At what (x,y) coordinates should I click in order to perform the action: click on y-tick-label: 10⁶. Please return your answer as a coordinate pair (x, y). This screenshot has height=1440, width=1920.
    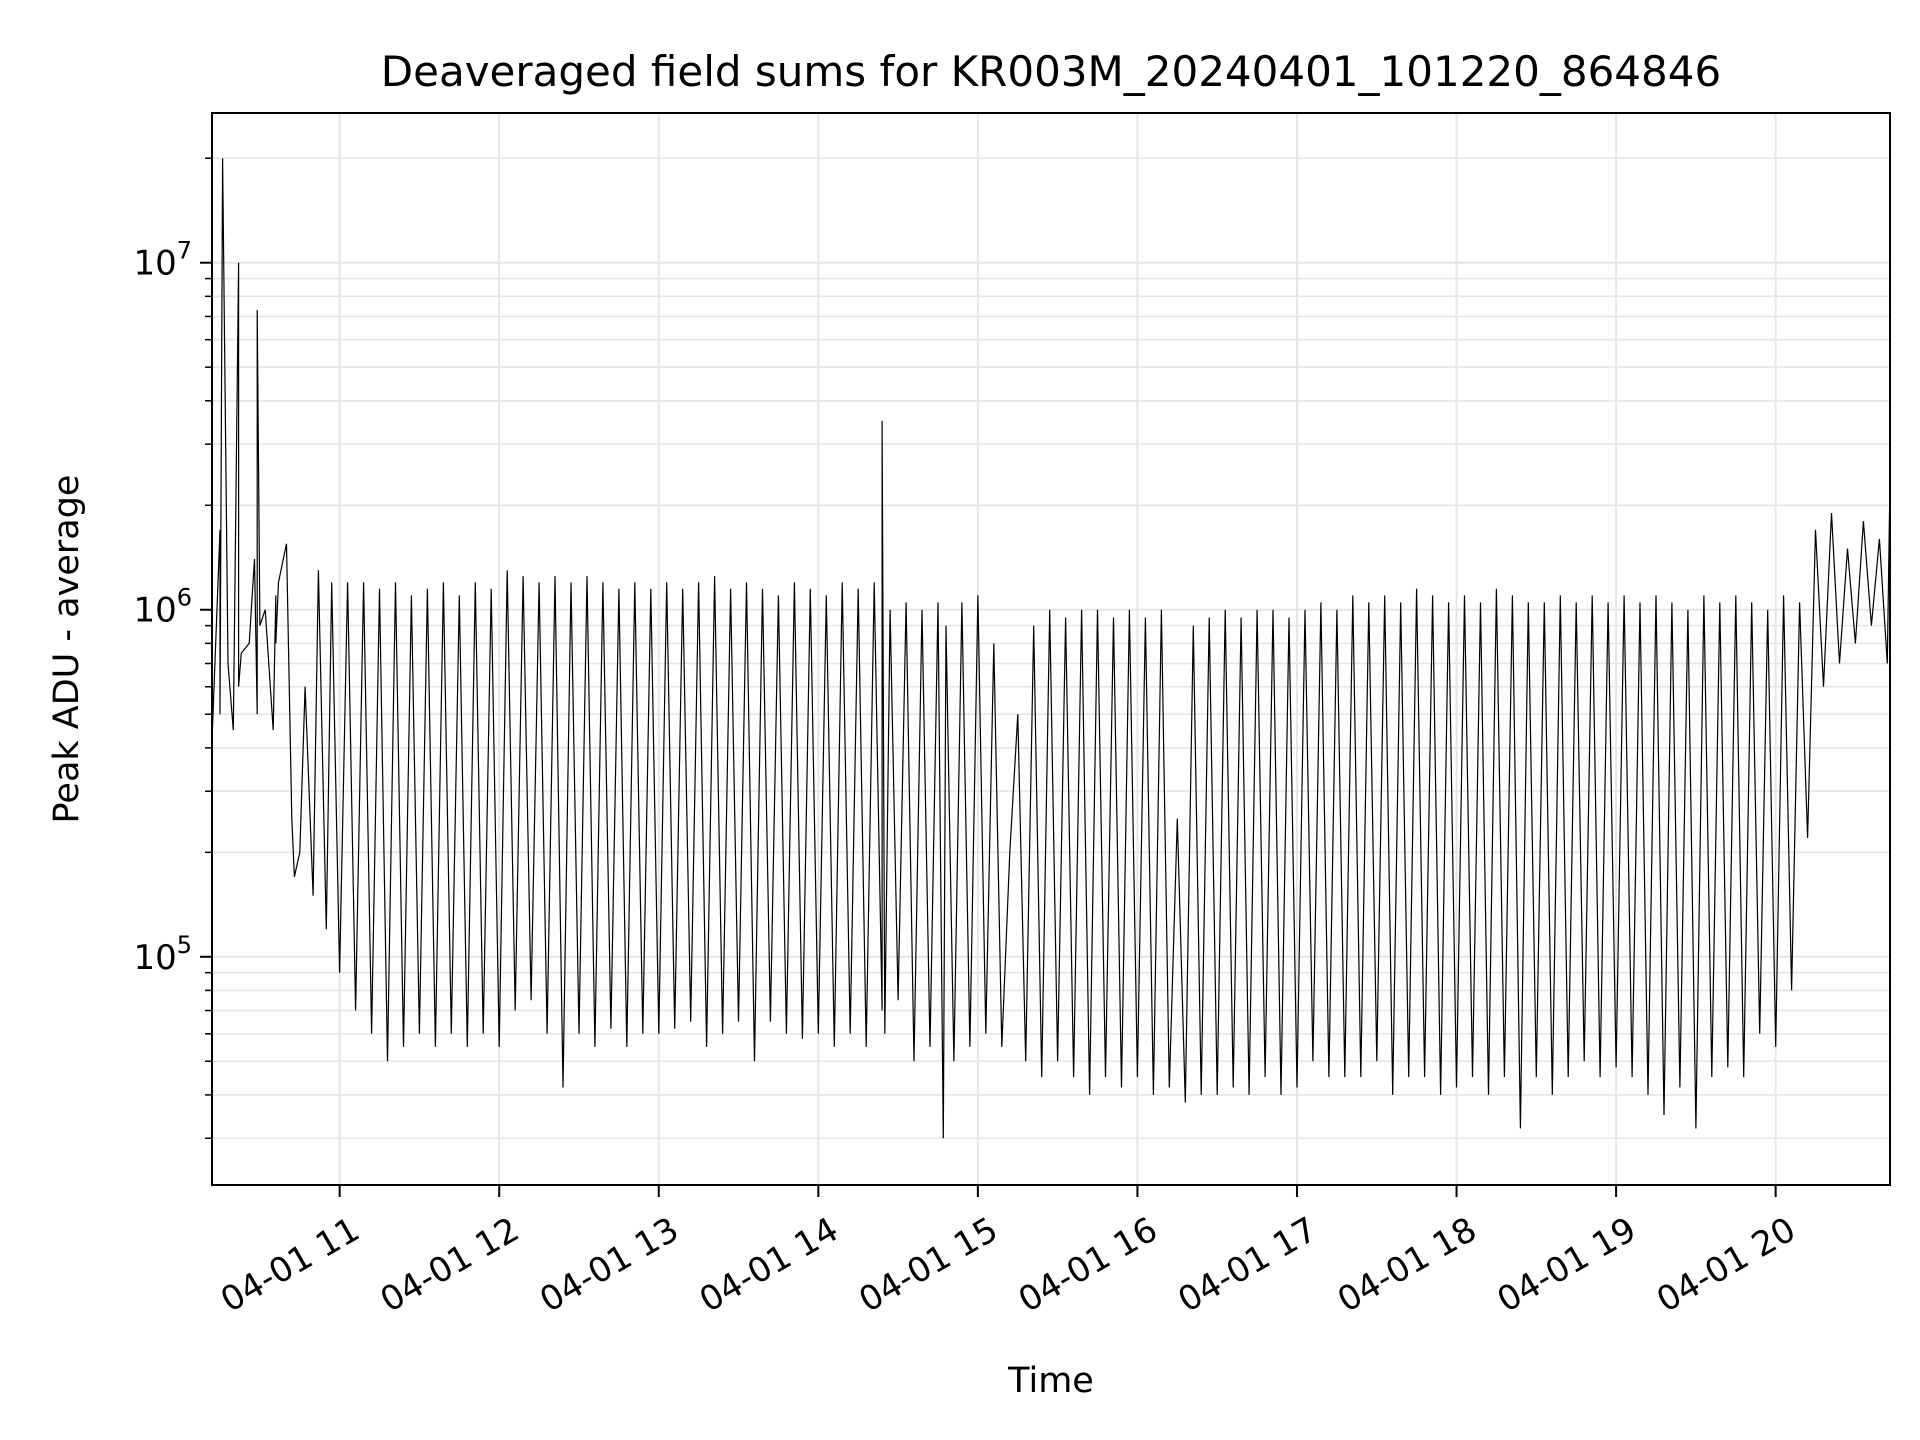
    Looking at the image, I should click on (162, 607).